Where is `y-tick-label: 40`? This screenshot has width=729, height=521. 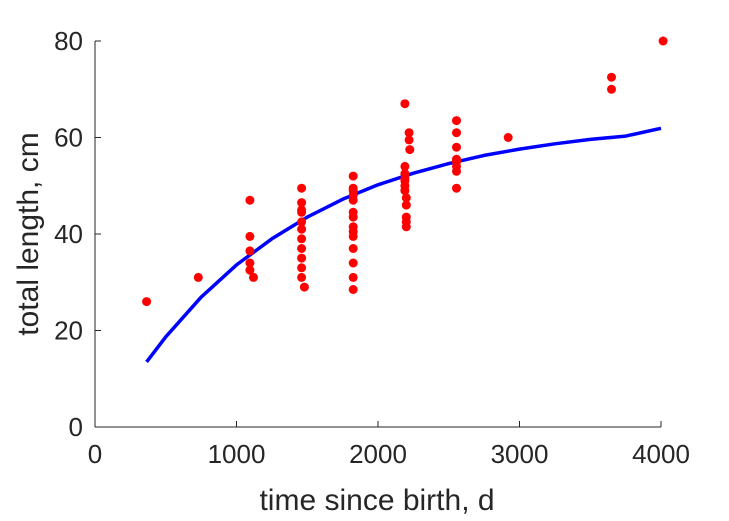
y-tick-label: 40 is located at coordinates (68, 234).